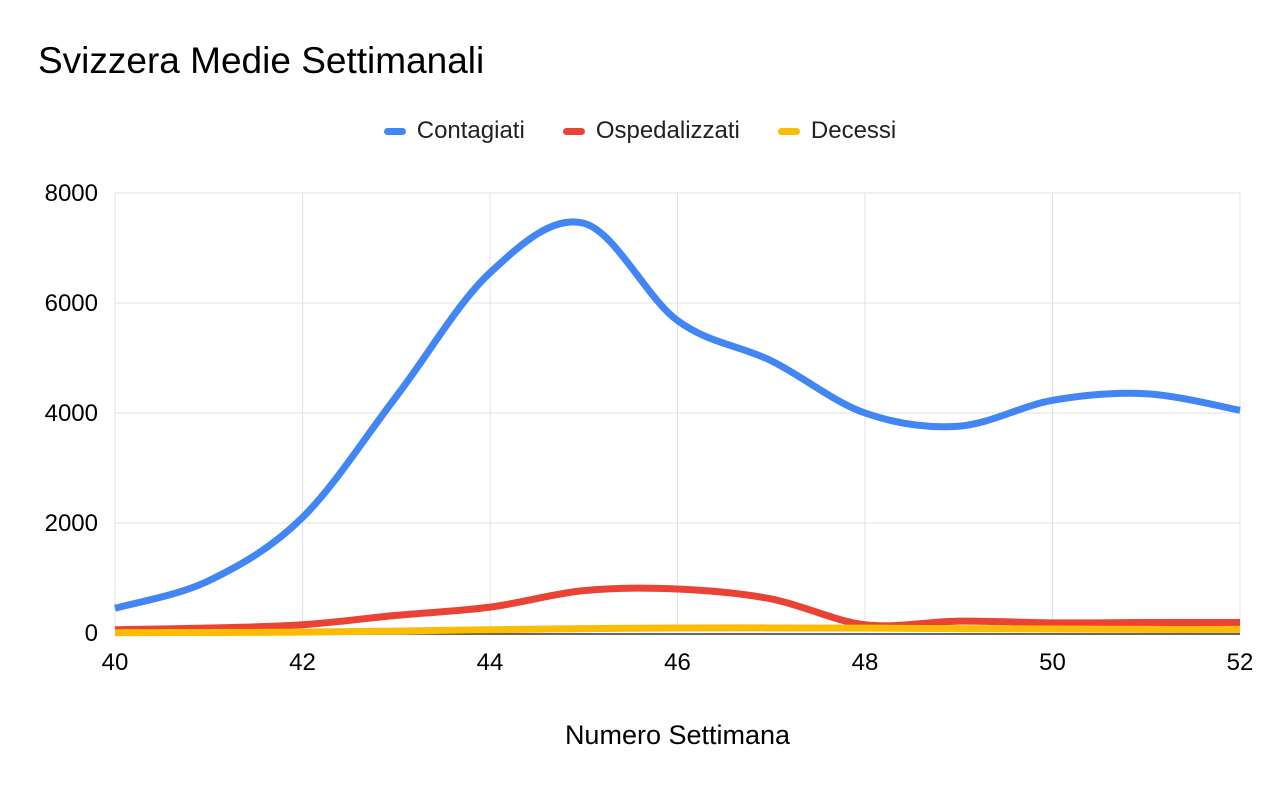 The height and width of the screenshot is (791, 1280). Describe the element at coordinates (91, 633) in the screenshot. I see `y-tick-label: 0` at that location.